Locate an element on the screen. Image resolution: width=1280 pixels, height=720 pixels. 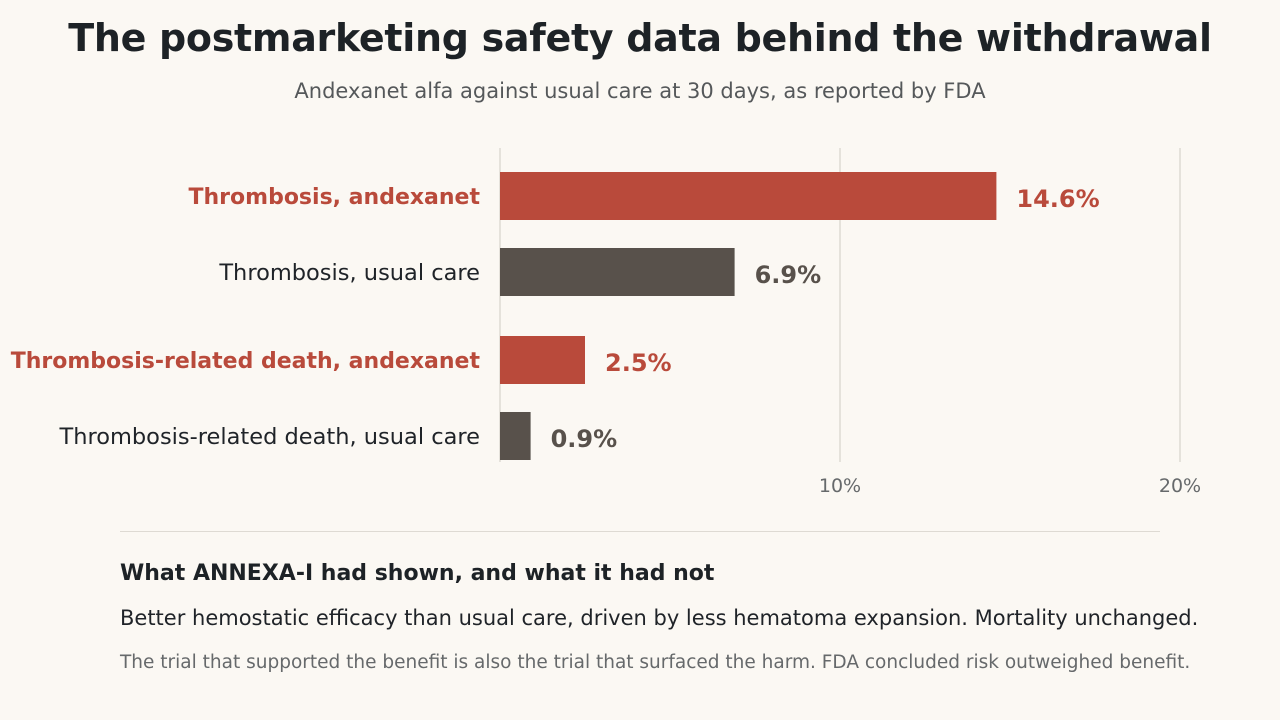
divider is located at coordinates (640, 531).